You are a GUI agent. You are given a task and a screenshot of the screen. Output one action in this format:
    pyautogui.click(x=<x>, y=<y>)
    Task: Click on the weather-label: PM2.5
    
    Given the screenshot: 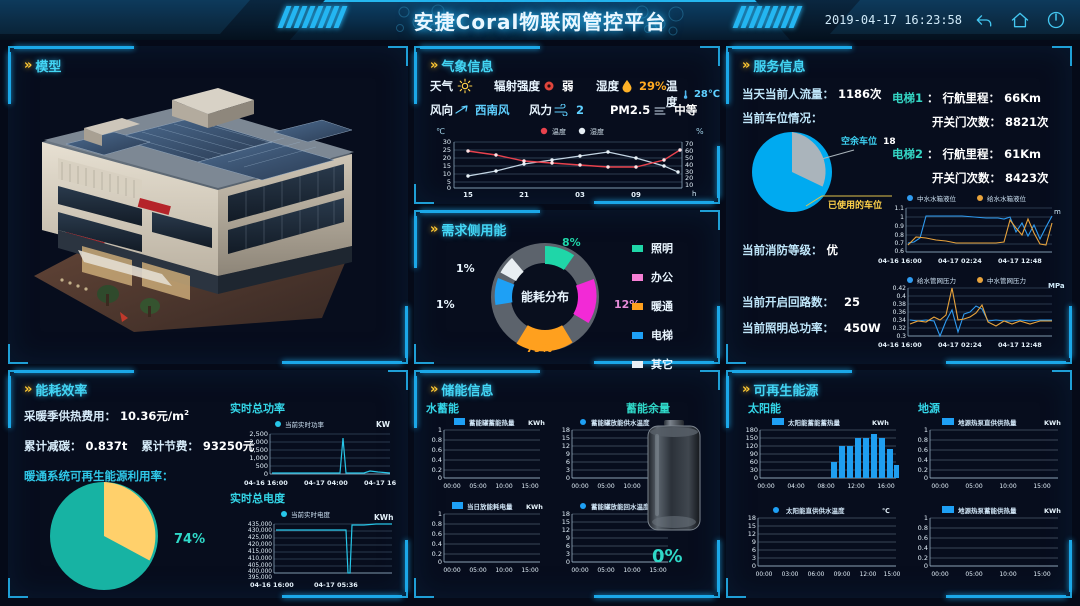 What is the action you would take?
    pyautogui.click(x=630, y=110)
    